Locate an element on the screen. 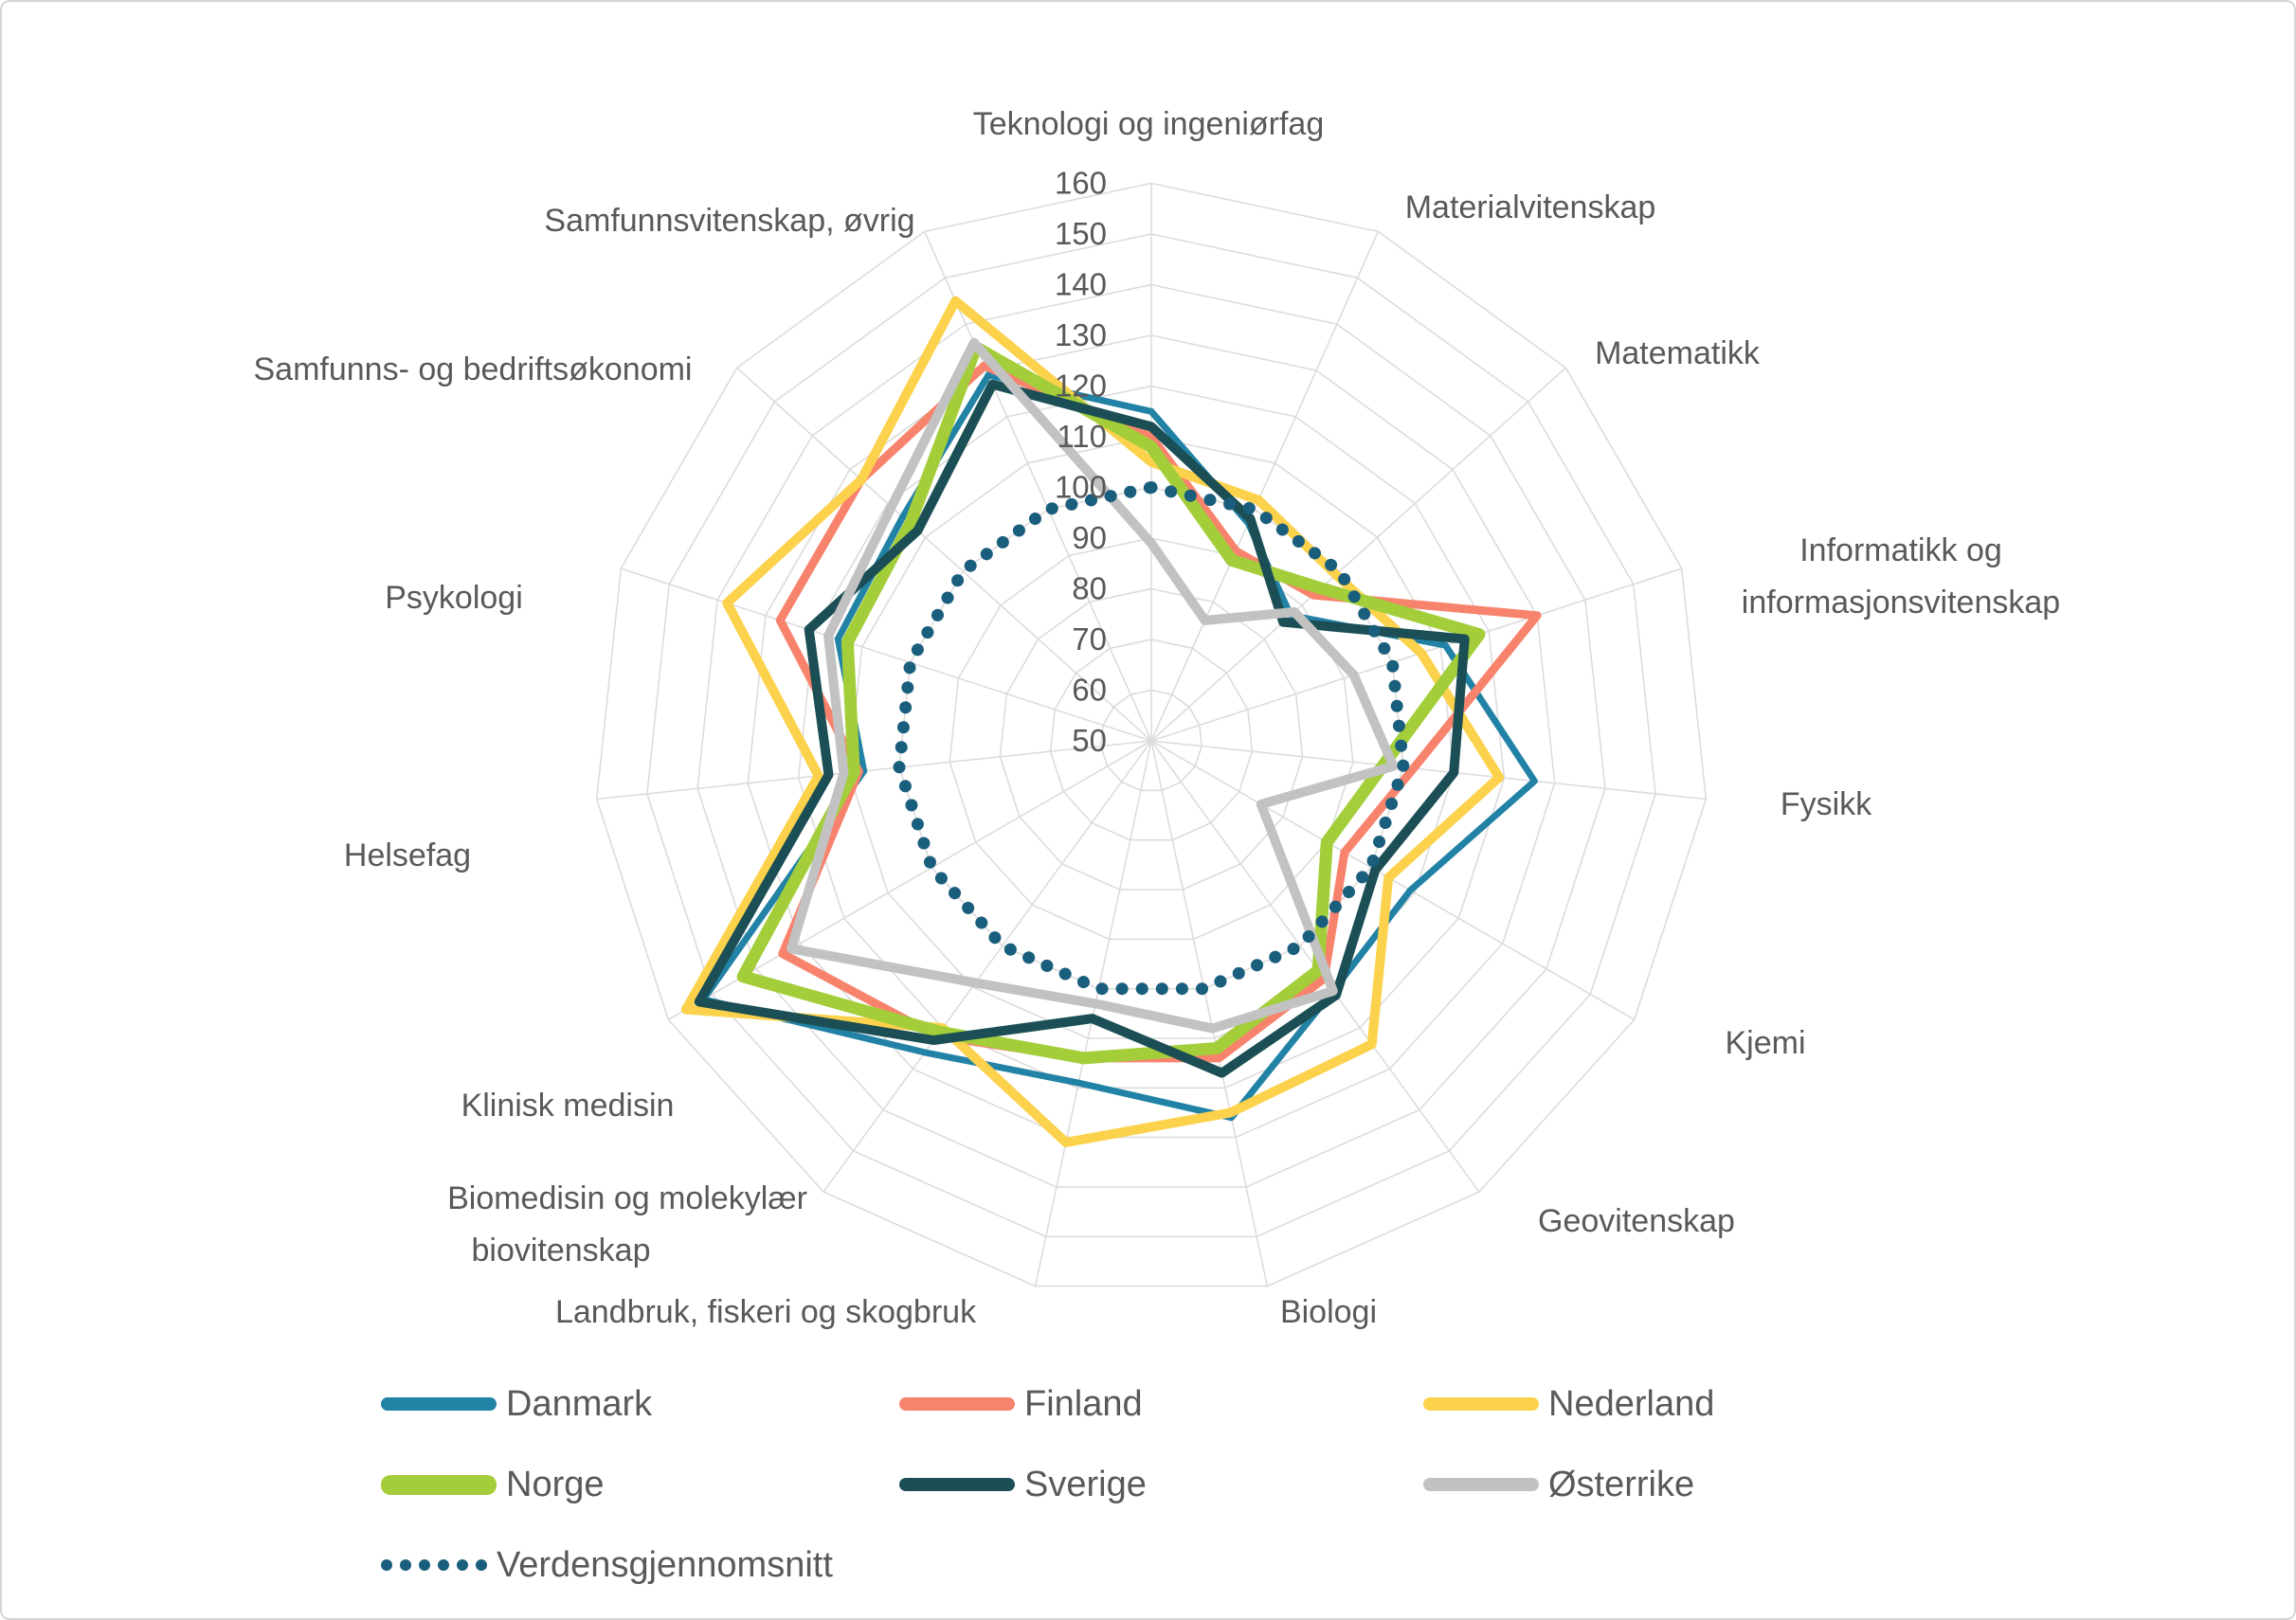 The image size is (2296, 1620). tick-label-160: 160 is located at coordinates (1081, 183).